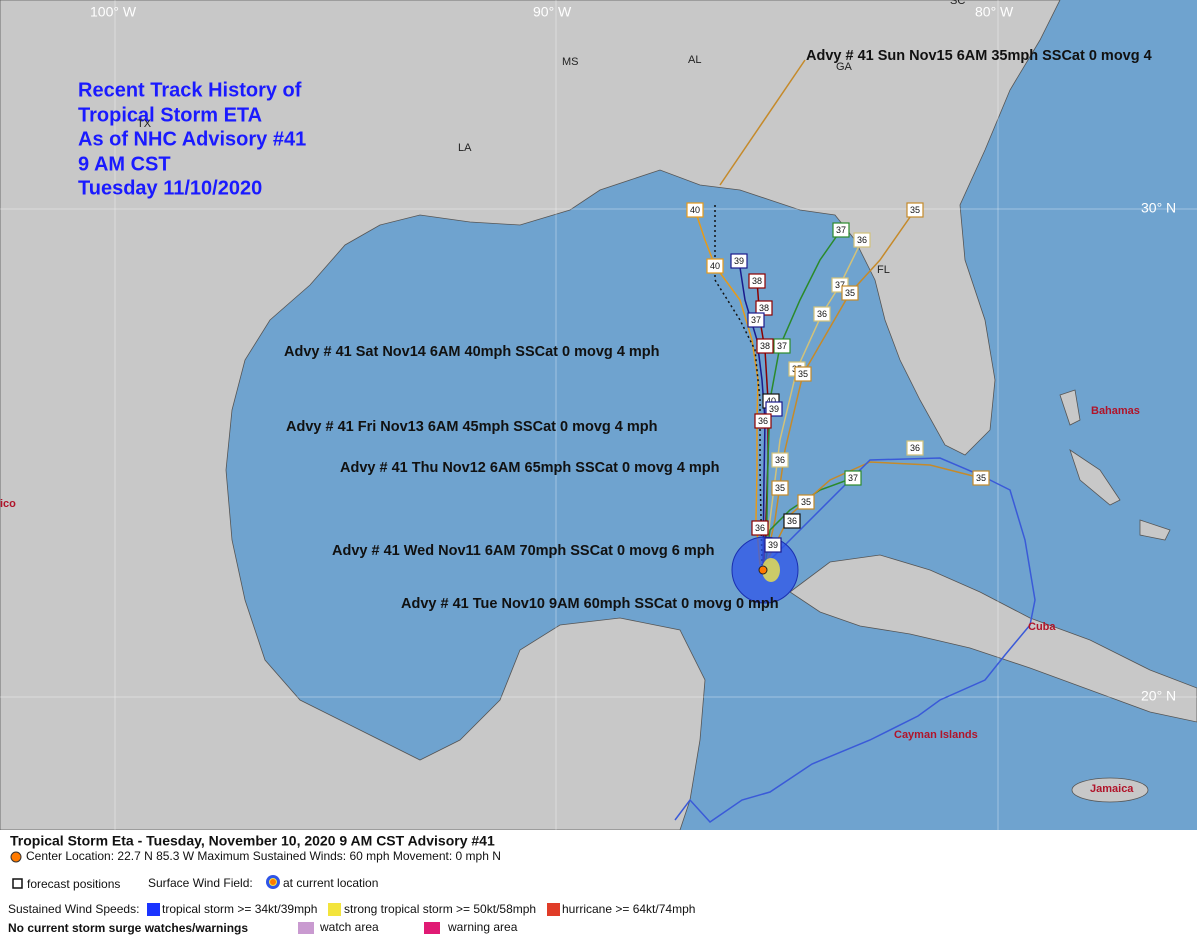  I want to click on state-label: FL, so click(883, 270).